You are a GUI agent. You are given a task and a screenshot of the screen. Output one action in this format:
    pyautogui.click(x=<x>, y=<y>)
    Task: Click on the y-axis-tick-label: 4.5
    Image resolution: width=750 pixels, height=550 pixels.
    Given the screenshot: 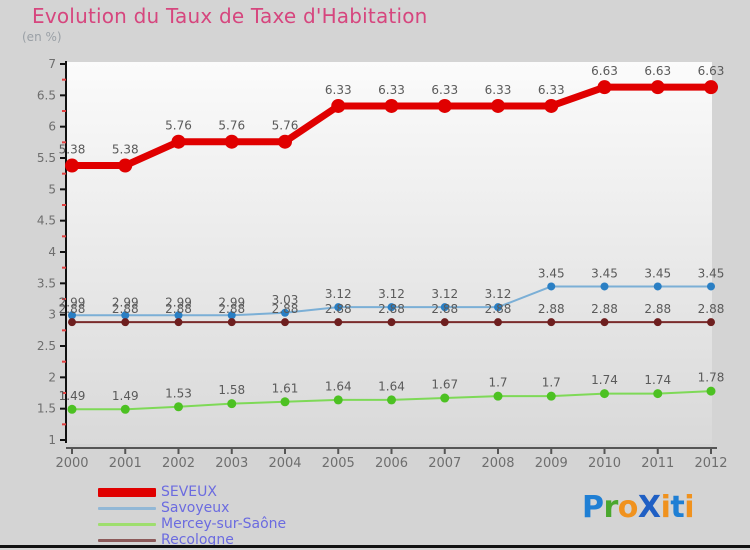 What is the action you would take?
    pyautogui.click(x=46, y=221)
    